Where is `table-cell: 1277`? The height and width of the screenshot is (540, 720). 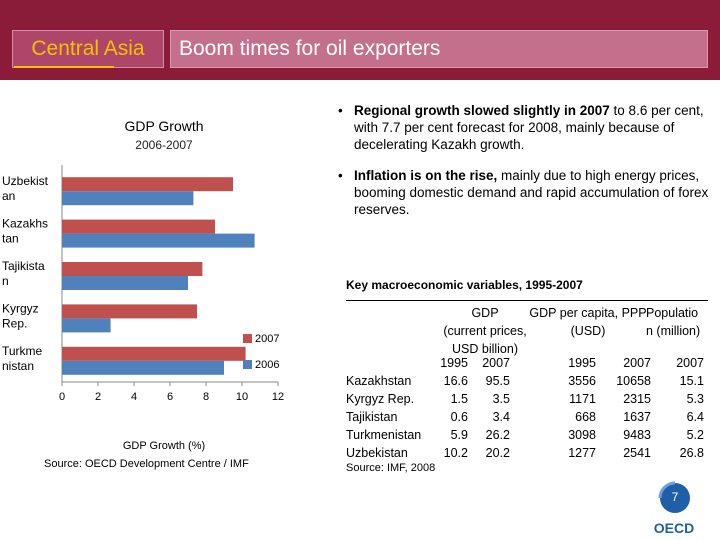
table-cell: 1277 is located at coordinates (582, 453).